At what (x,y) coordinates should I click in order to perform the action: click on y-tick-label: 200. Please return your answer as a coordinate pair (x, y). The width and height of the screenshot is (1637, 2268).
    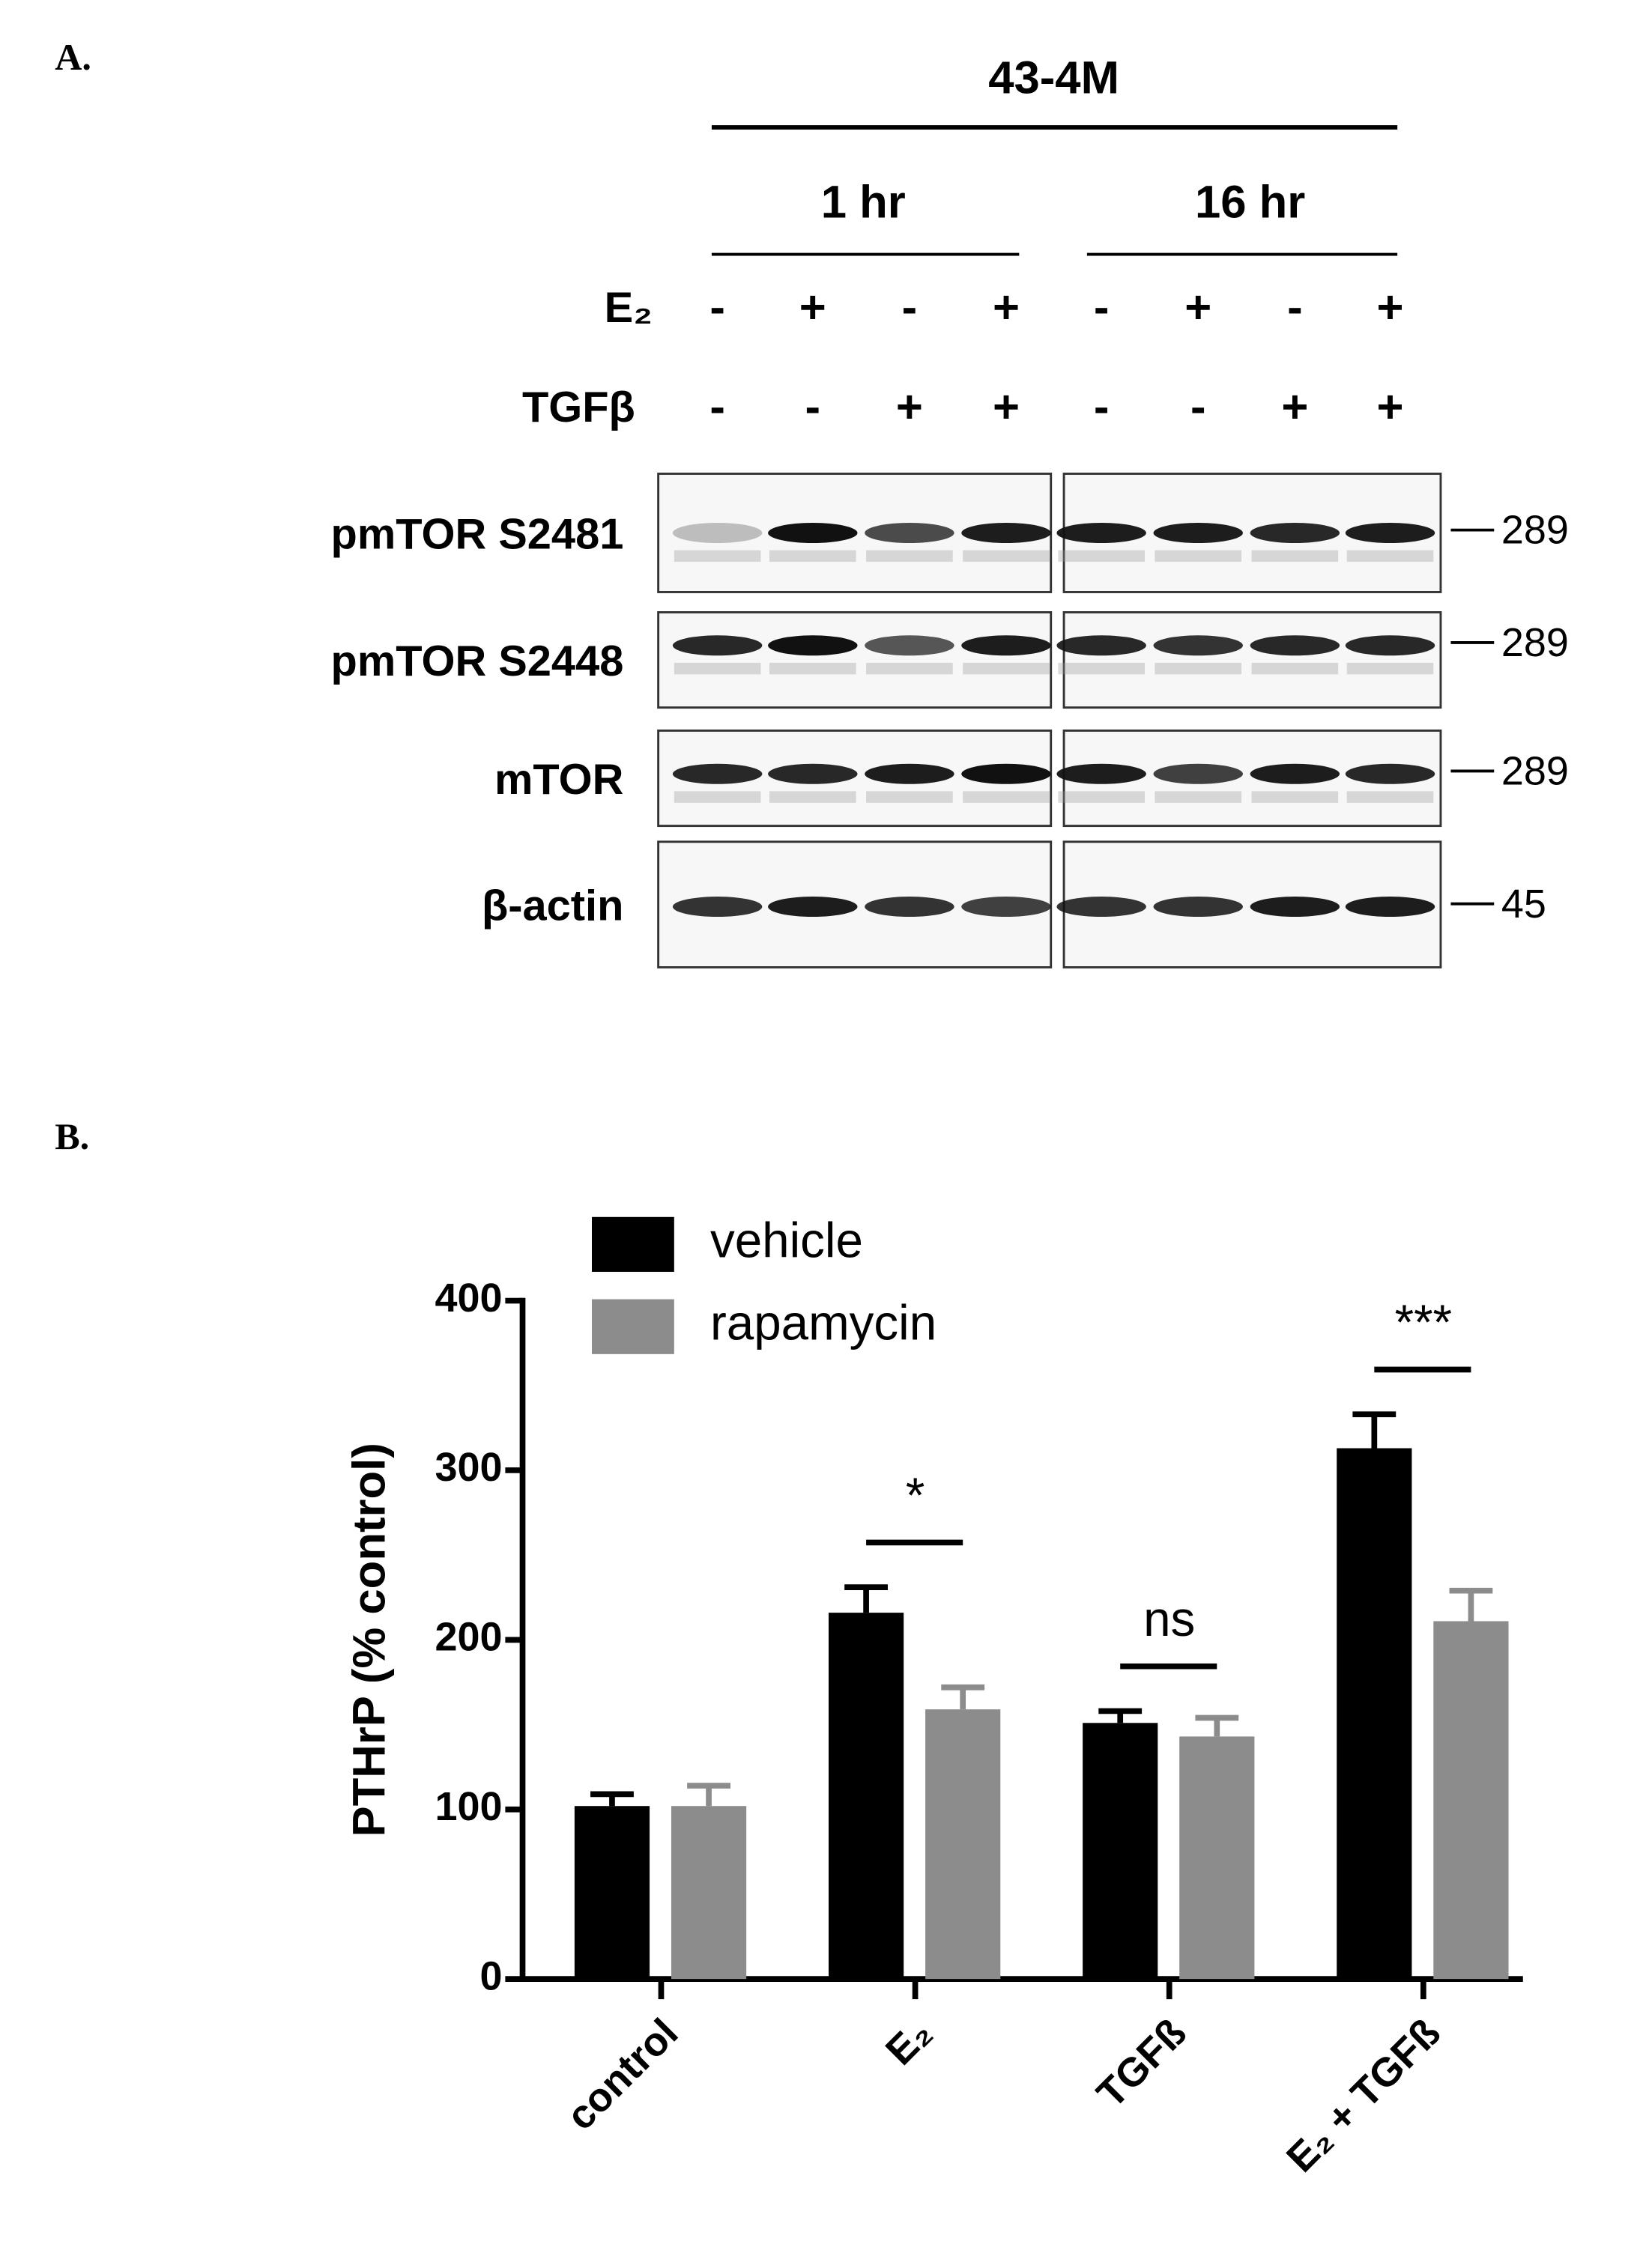
    Looking at the image, I should click on (469, 1638).